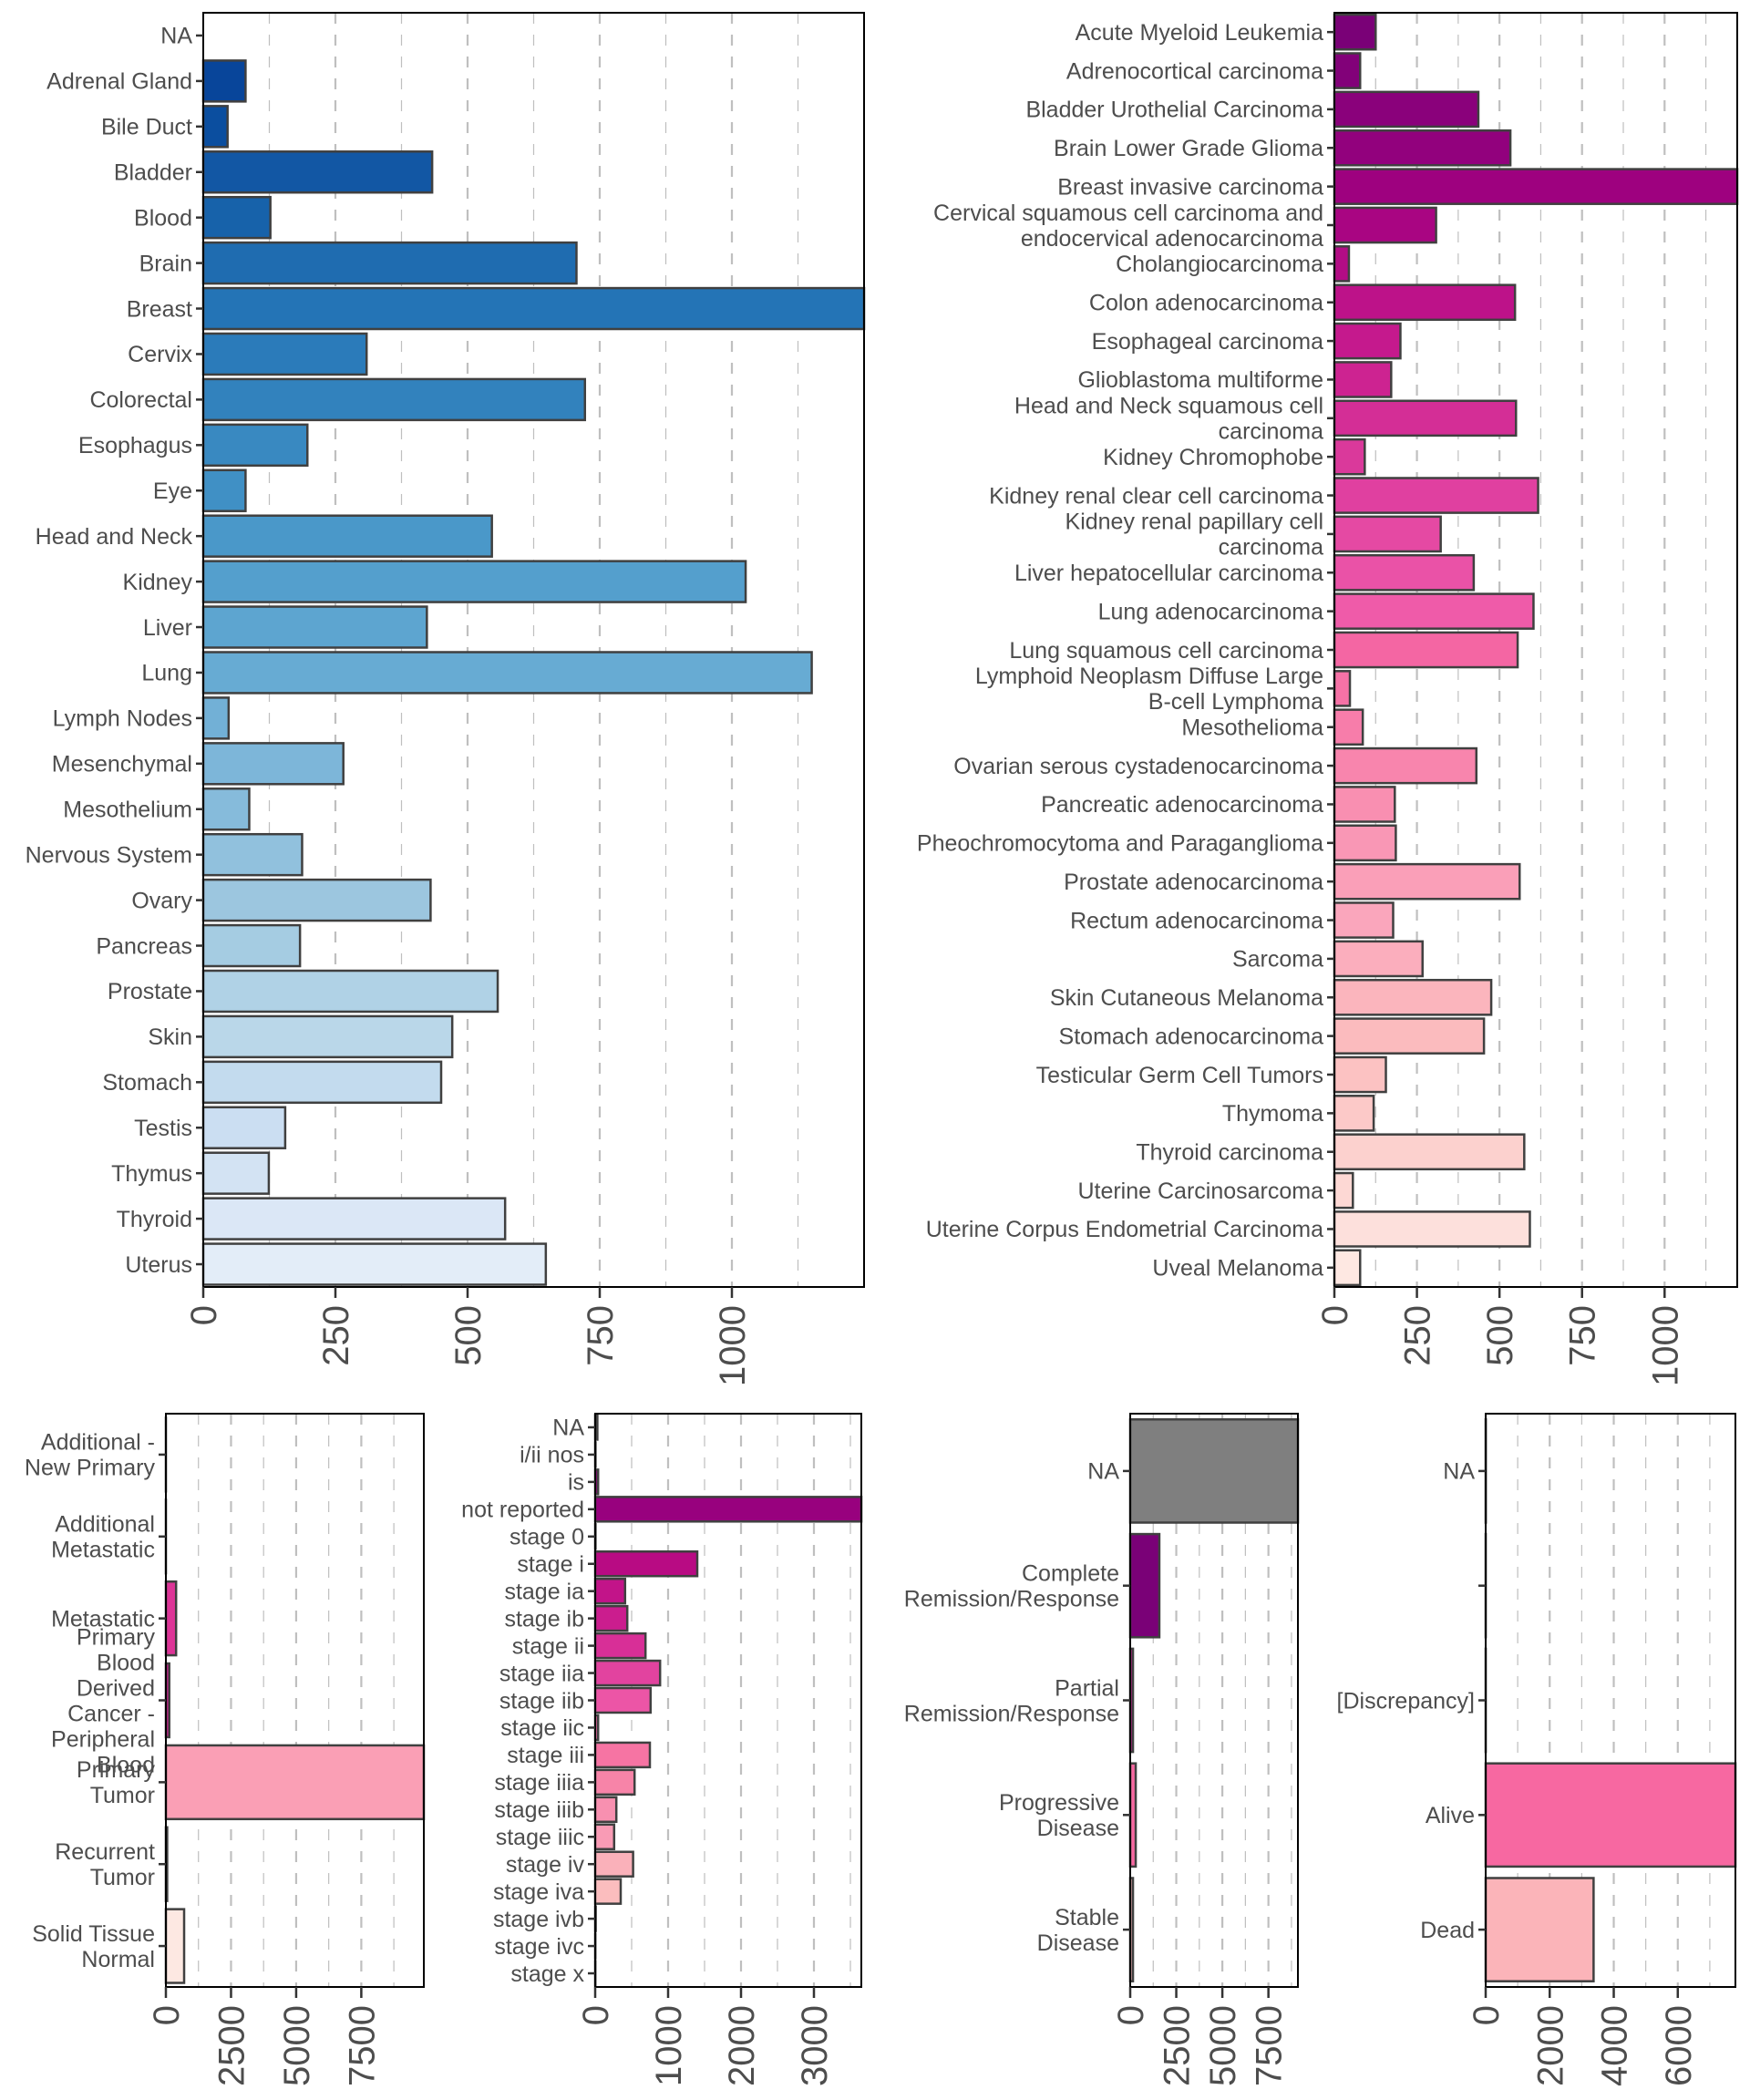 This screenshot has width=1750, height=2100. What do you see at coordinates (1207, 342) in the screenshot?
I see `y-tick-label: Esophageal carcinoma` at bounding box center [1207, 342].